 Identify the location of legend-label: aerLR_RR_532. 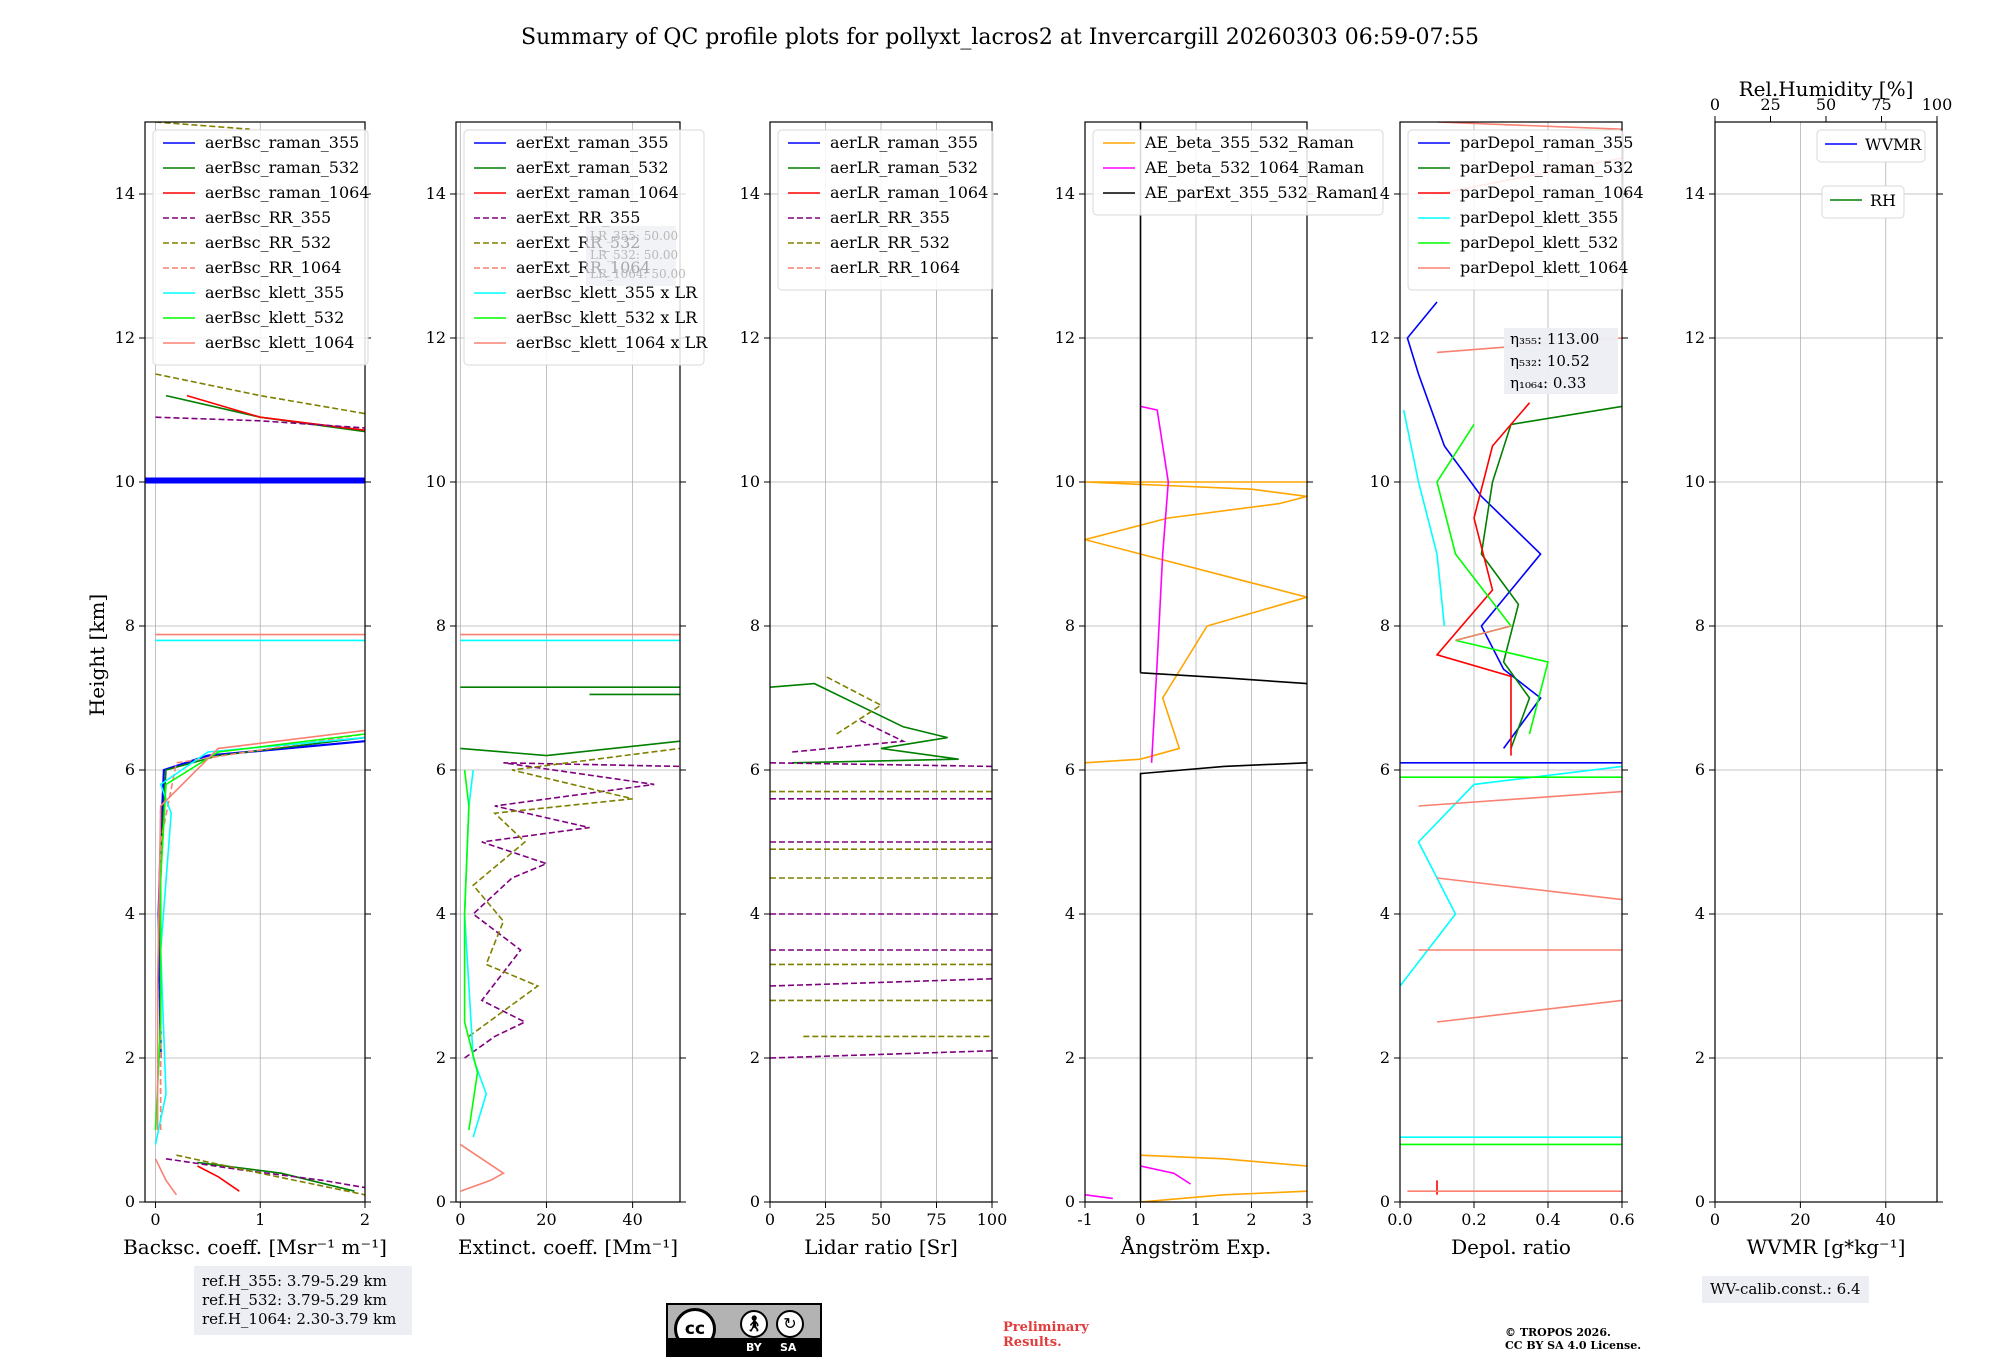
(890, 242).